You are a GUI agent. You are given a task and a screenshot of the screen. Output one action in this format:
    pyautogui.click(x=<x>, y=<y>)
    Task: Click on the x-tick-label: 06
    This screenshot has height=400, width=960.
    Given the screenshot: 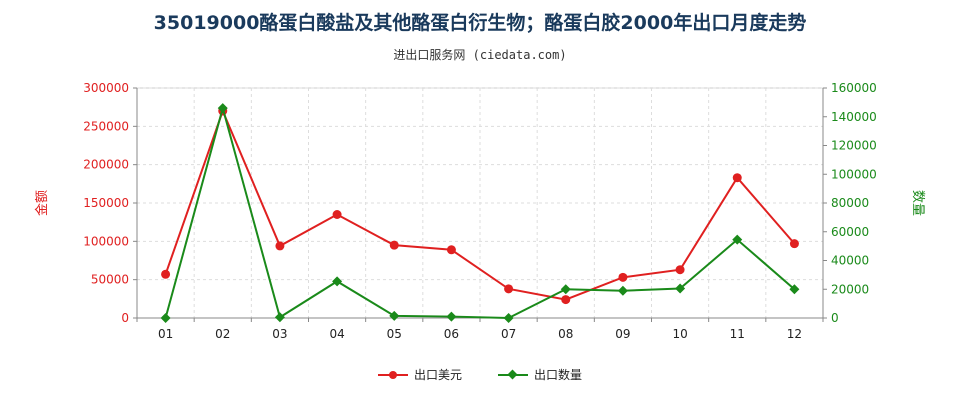 What is the action you would take?
    pyautogui.click(x=451, y=334)
    